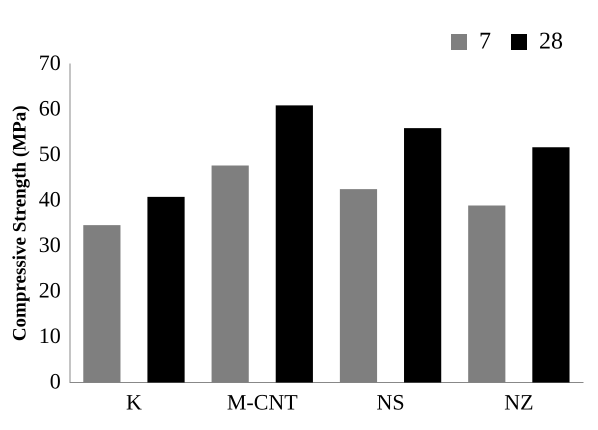 This screenshot has height=430, width=598. Describe the element at coordinates (55, 381) in the screenshot. I see `y-tick-label: 0` at that location.